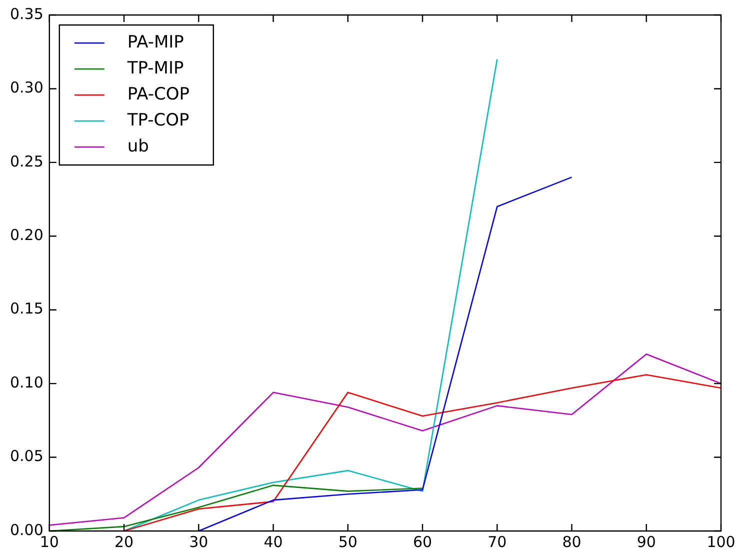 This screenshot has width=741, height=555. Describe the element at coordinates (198, 541) in the screenshot. I see `x-tick-label: 30` at that location.